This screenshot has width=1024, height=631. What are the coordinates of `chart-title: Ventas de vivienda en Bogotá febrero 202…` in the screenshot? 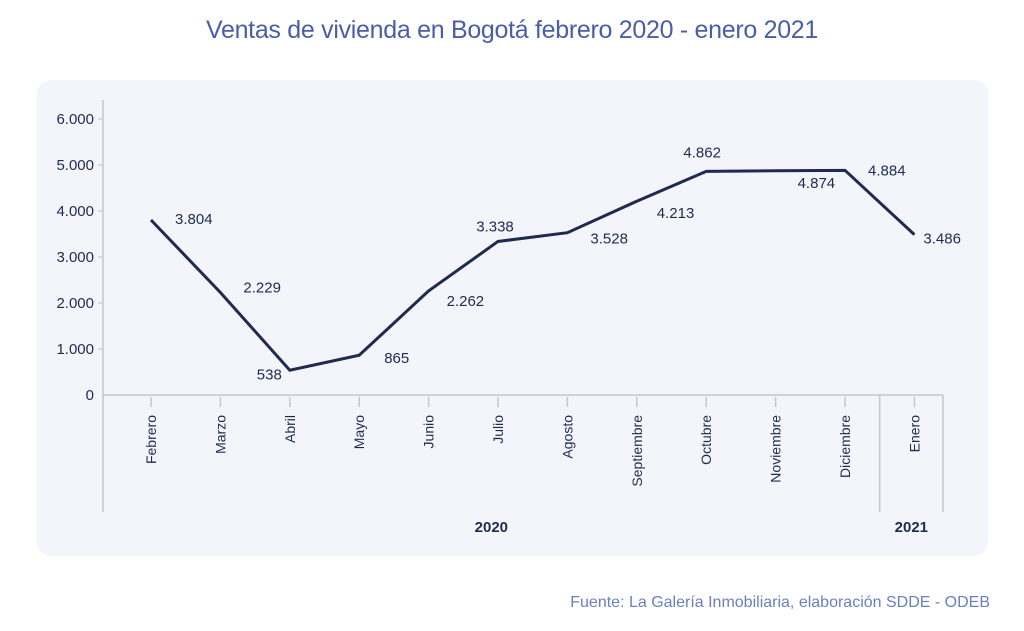 It's located at (512, 30).